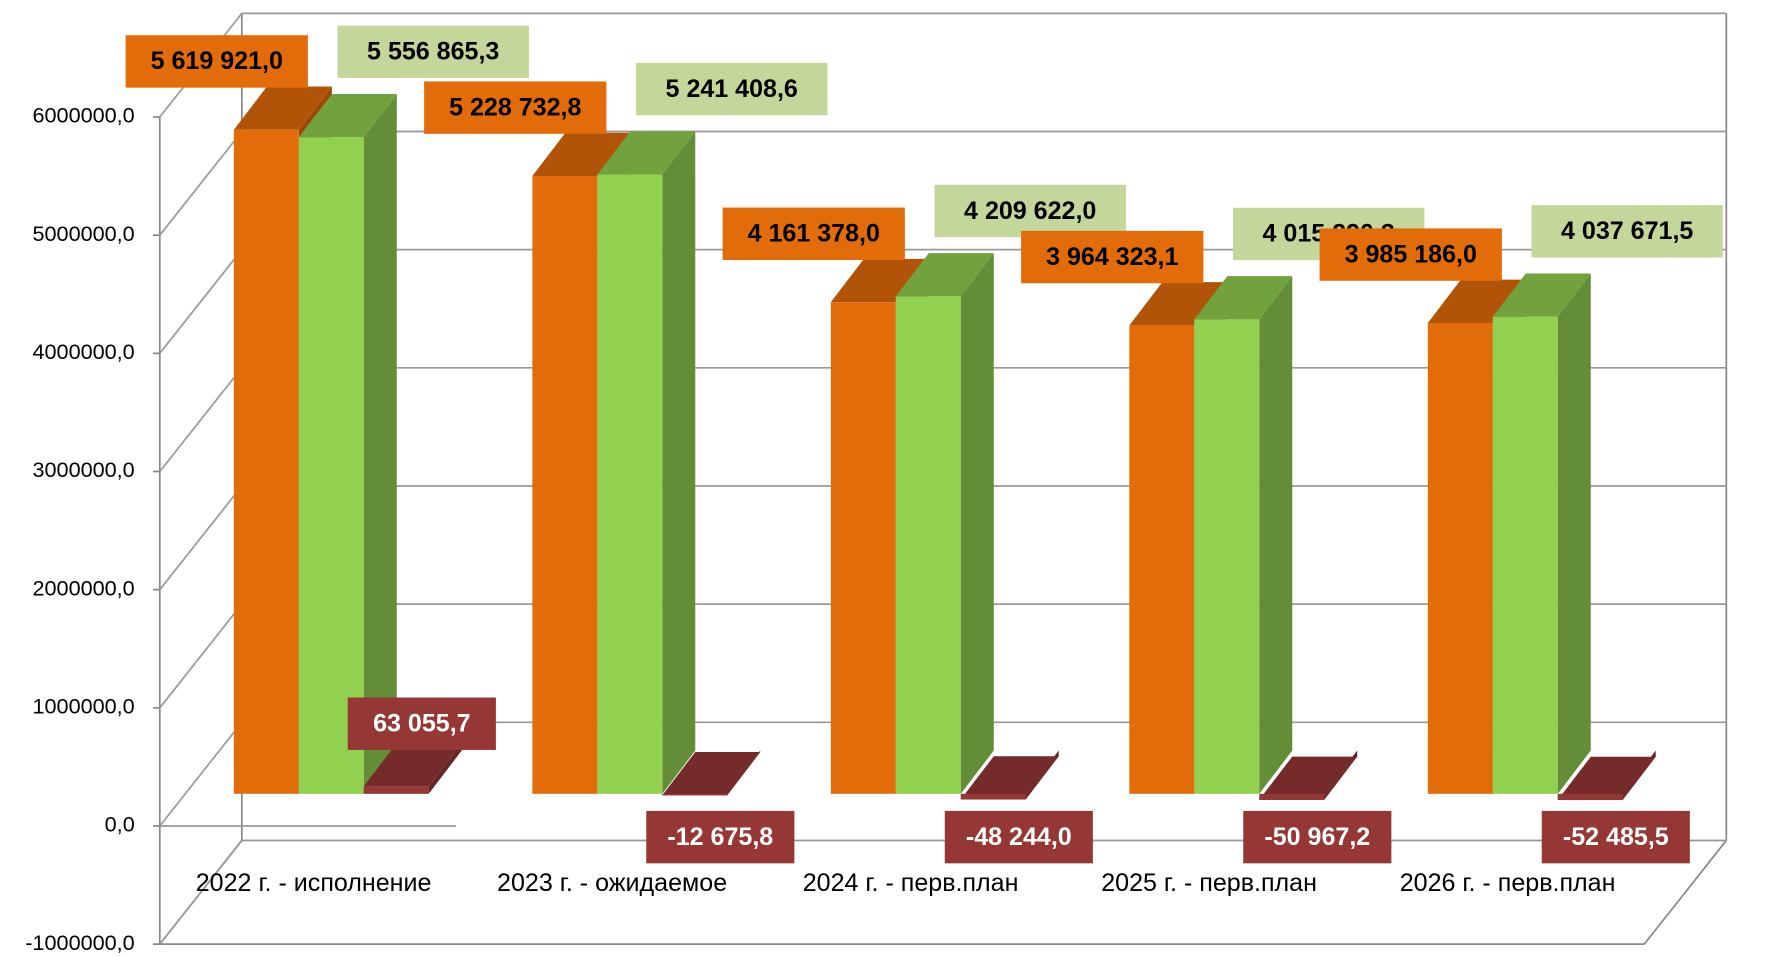  I want to click on x-tick-label: 2023 г. - ожидаемое, so click(612, 882).